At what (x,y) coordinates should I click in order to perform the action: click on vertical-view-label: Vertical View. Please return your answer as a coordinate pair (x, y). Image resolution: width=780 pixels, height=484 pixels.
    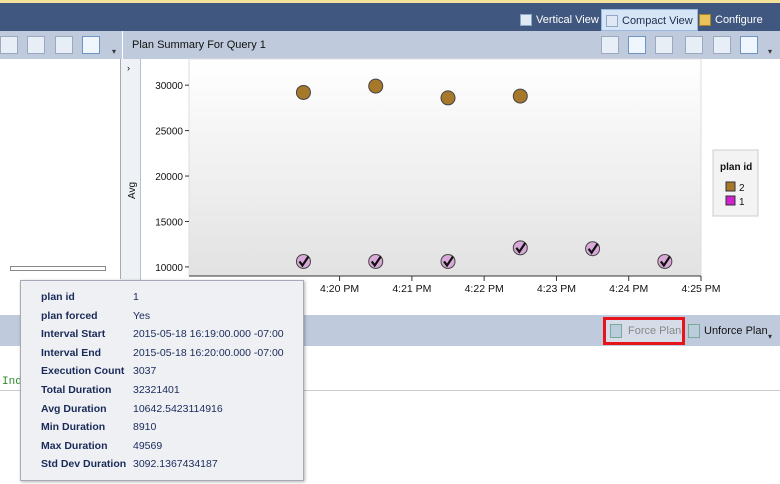
    Looking at the image, I should click on (567, 20).